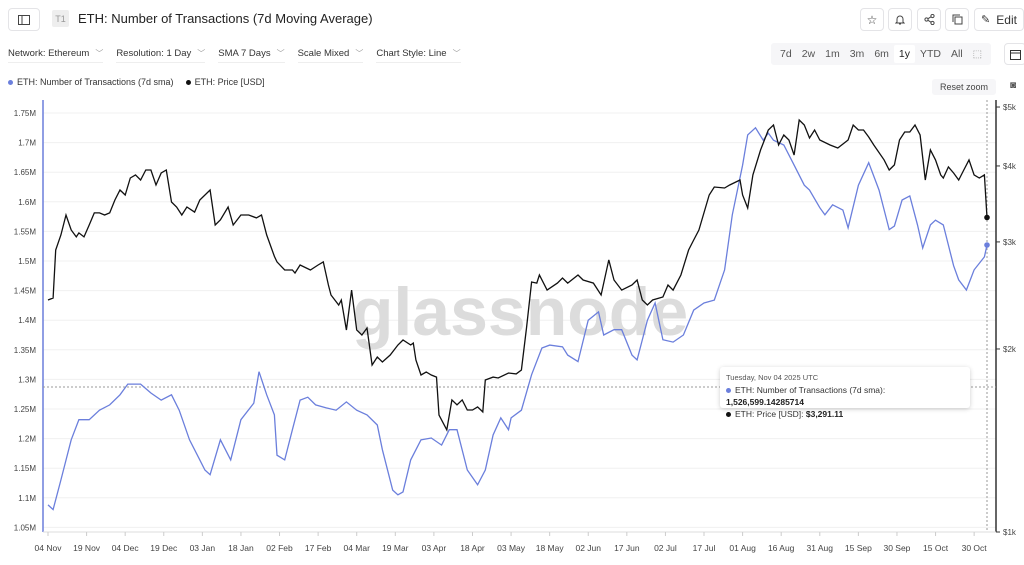 Image resolution: width=1024 pixels, height=565 pixels. I want to click on left-axis-tick-label: 1.75M, so click(25, 113).